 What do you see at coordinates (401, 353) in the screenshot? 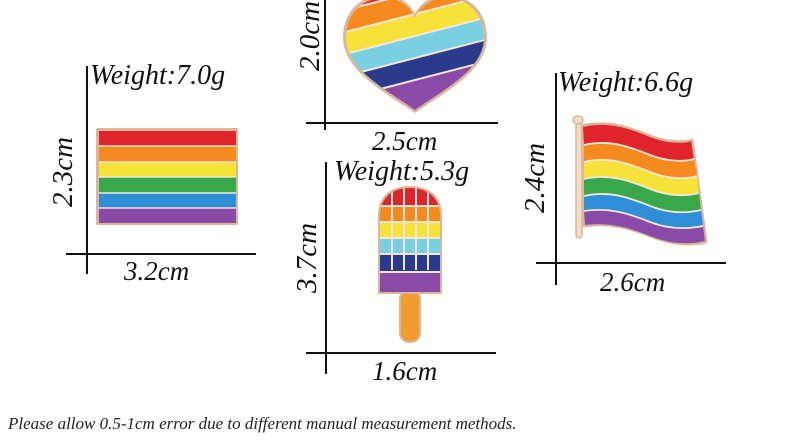
I see `popsicle-width-axis` at bounding box center [401, 353].